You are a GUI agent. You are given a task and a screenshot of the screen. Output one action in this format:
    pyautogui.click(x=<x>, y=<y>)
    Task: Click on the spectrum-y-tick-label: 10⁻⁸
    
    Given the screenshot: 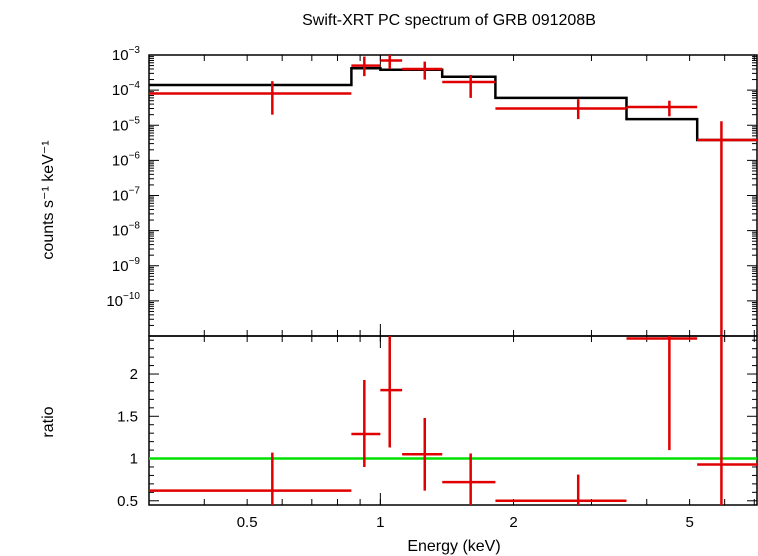 What is the action you would take?
    pyautogui.click(x=126, y=230)
    